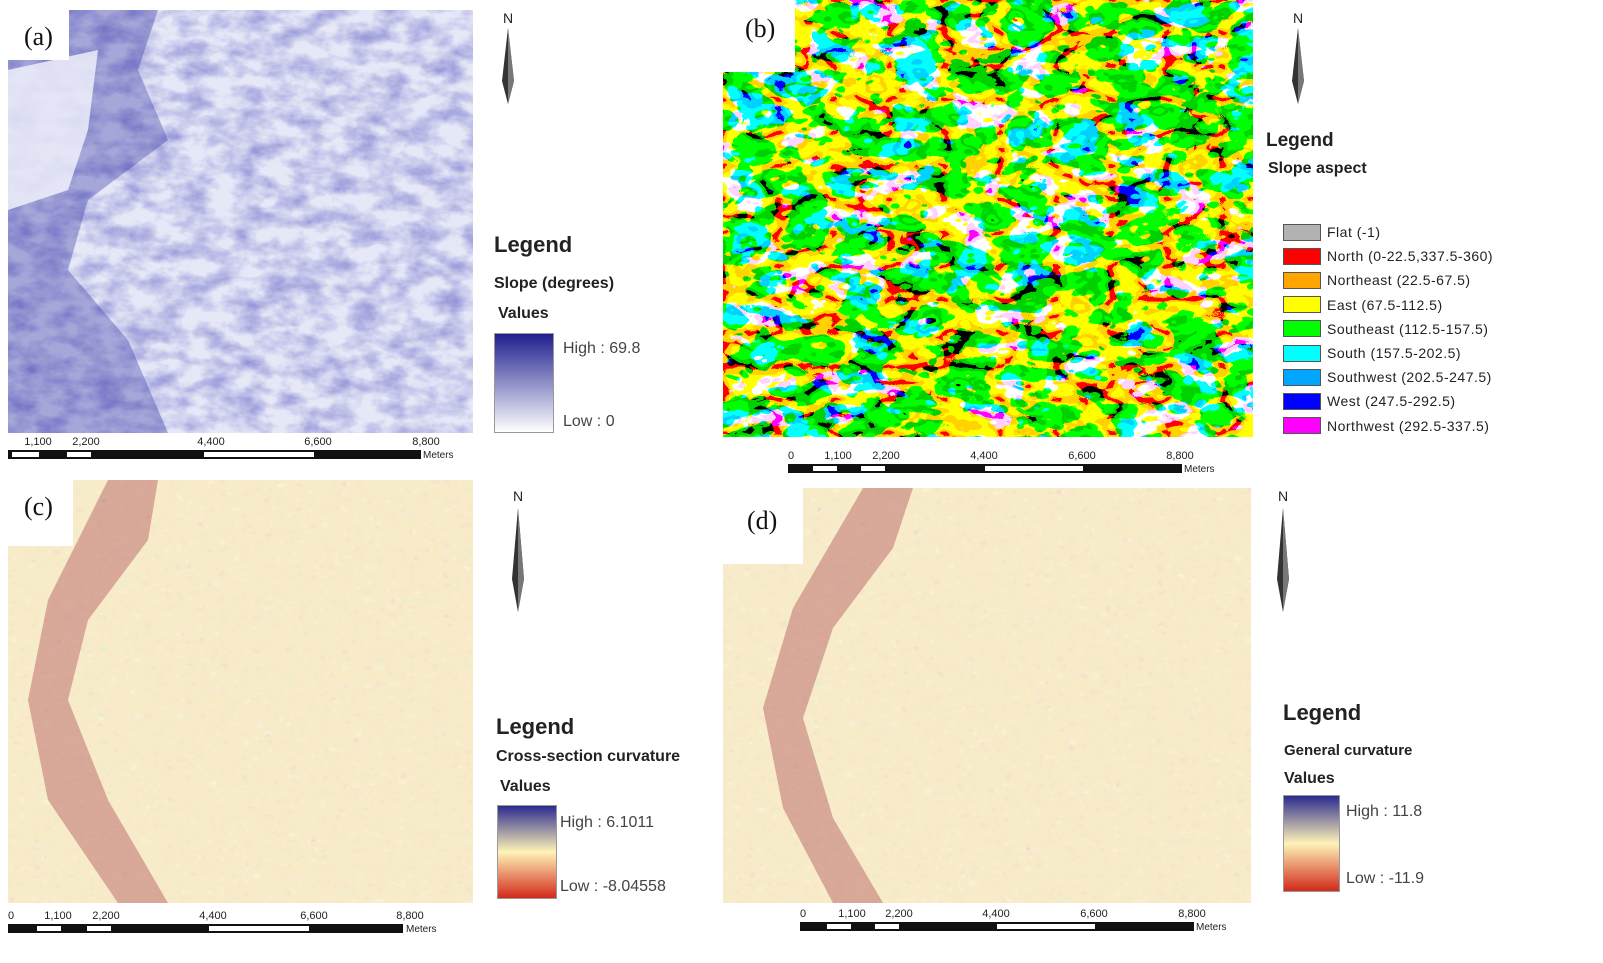 Image resolution: width=1603 pixels, height=963 pixels. Describe the element at coordinates (1317, 168) in the screenshot. I see `layer-name-b: Slope aspect` at that location.